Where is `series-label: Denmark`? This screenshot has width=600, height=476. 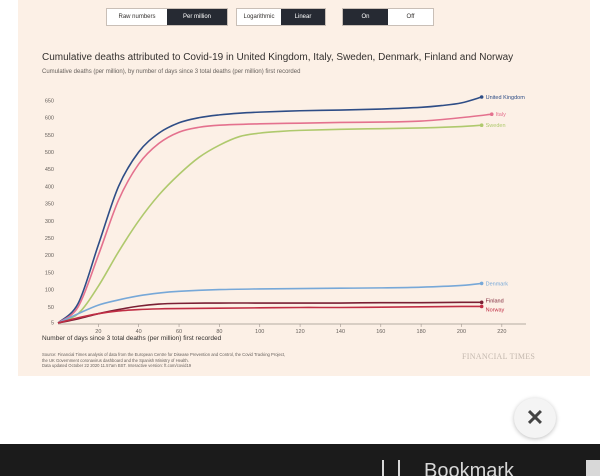 series-label: Denmark is located at coordinates (497, 284).